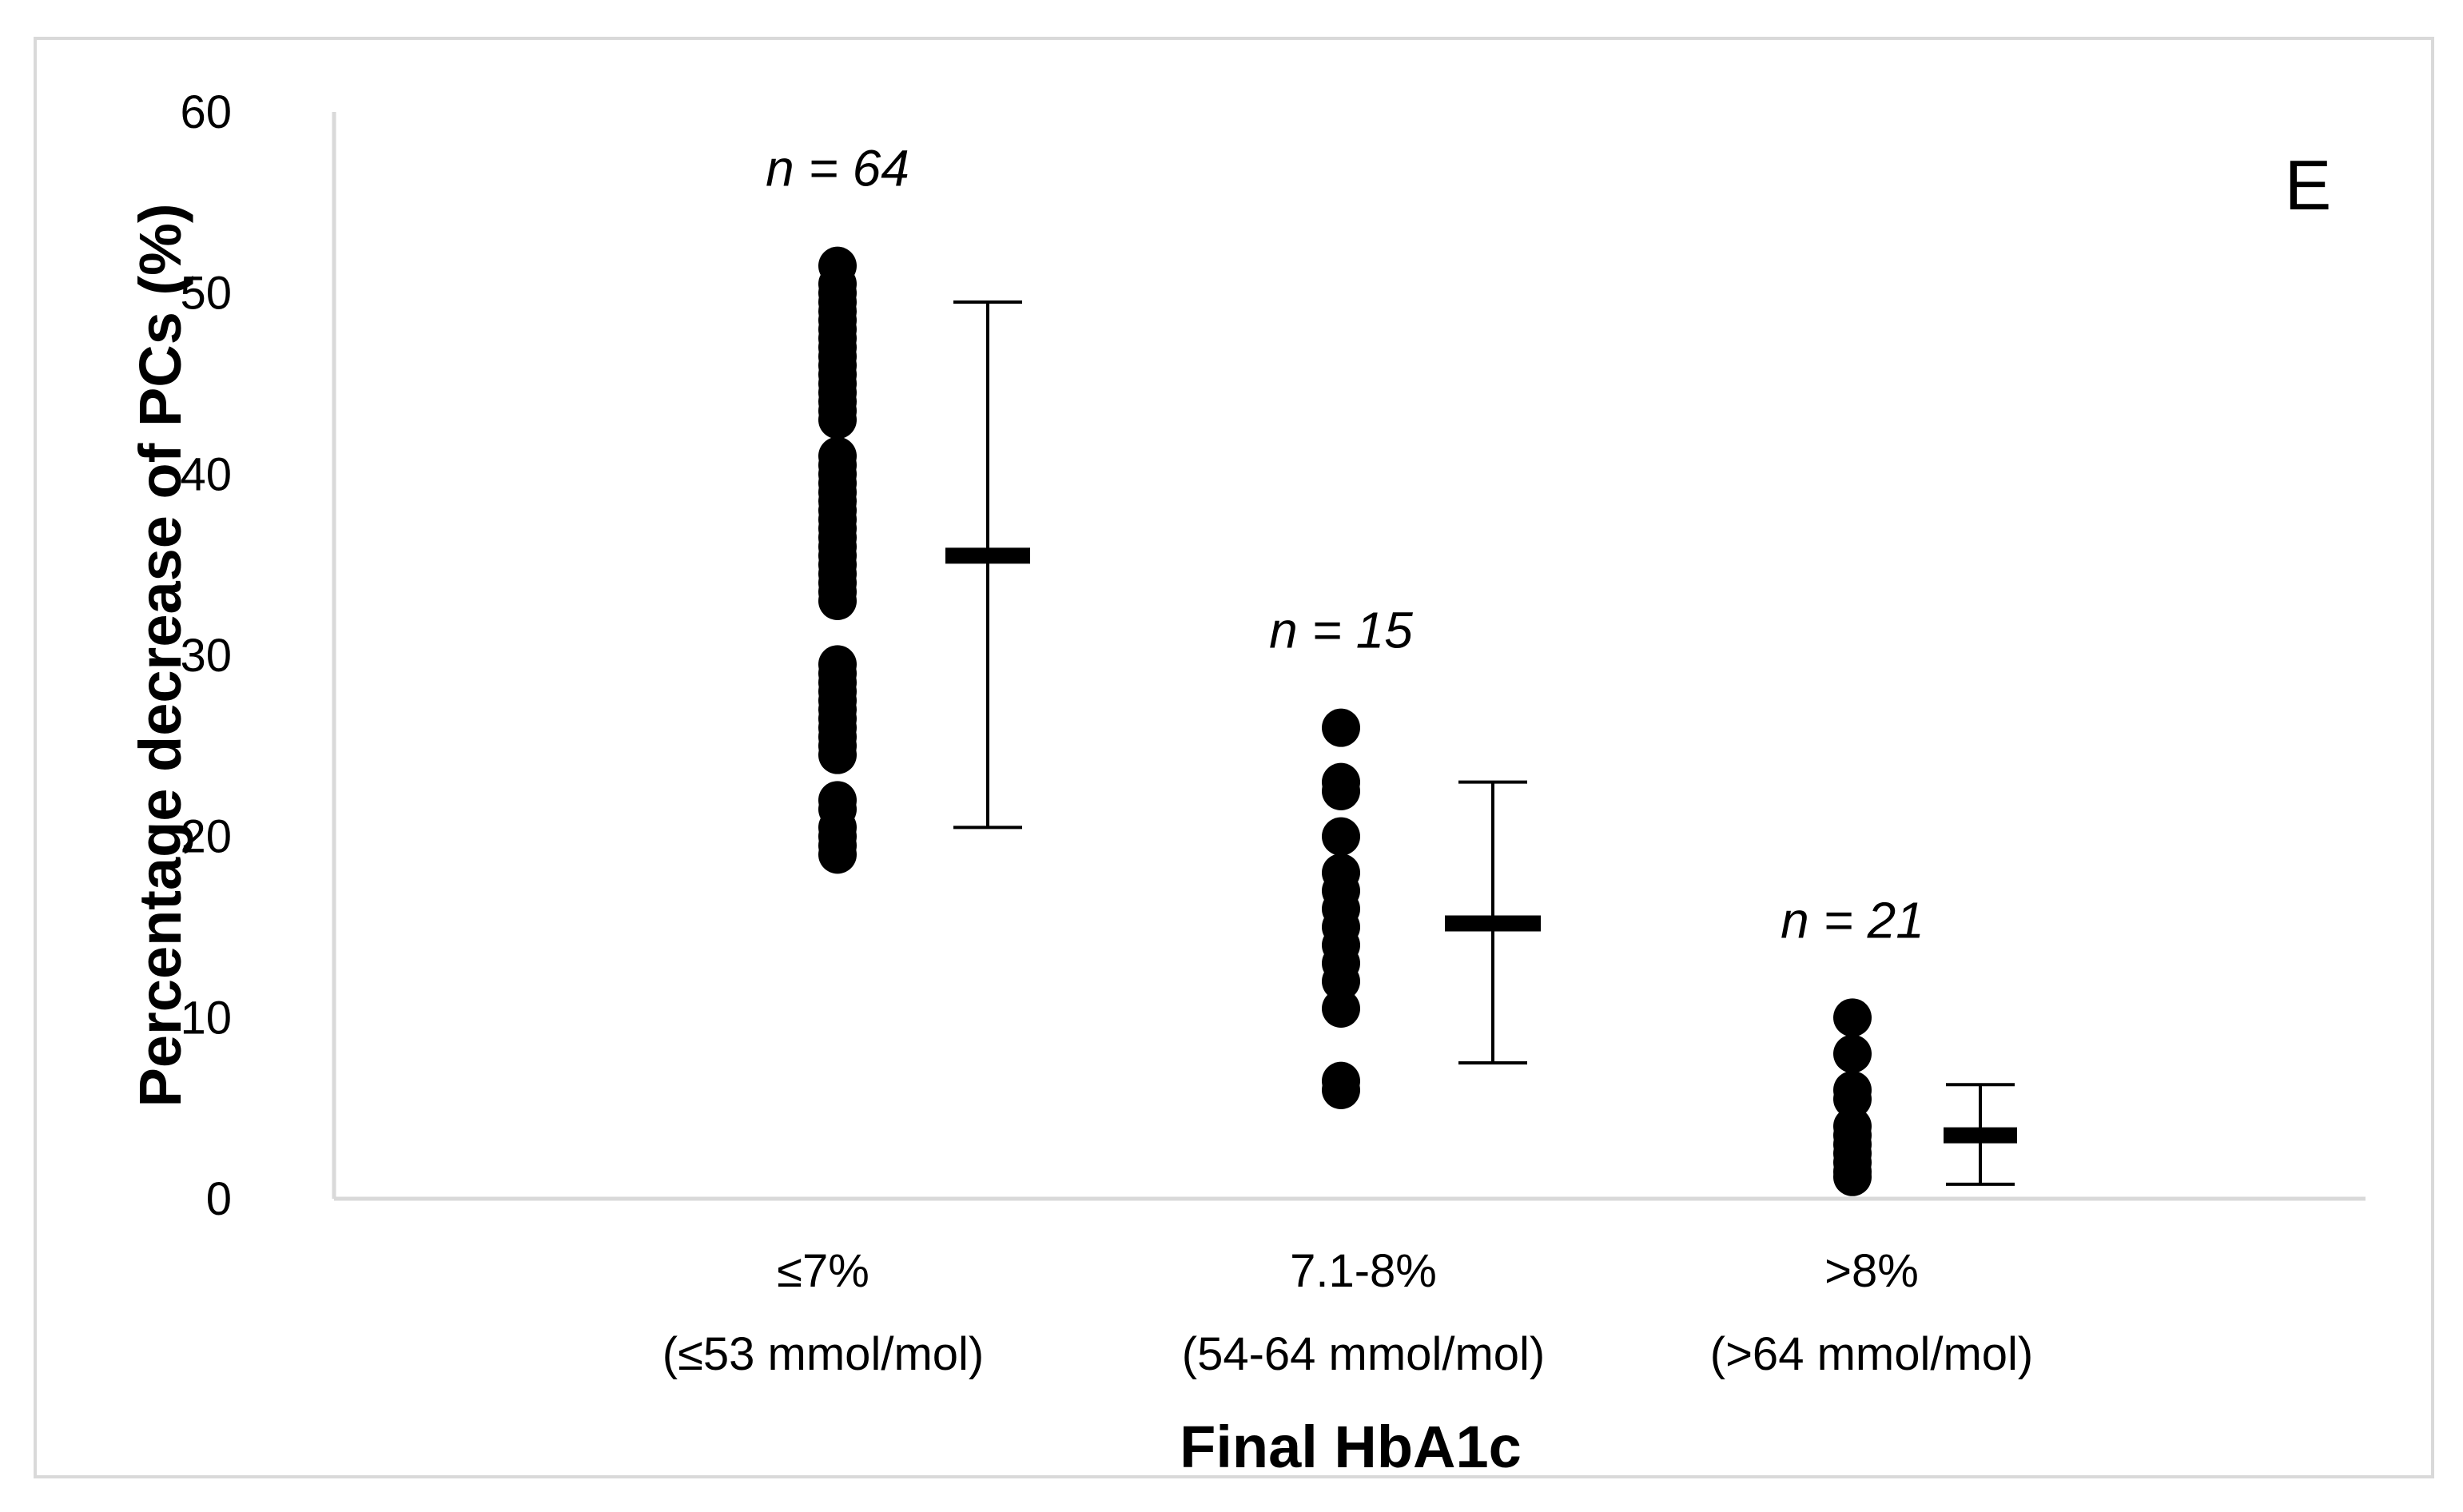 Image resolution: width=2463 pixels, height=1512 pixels. I want to click on x-category-sublabel: (≤53 mmol/mol), so click(823, 1354).